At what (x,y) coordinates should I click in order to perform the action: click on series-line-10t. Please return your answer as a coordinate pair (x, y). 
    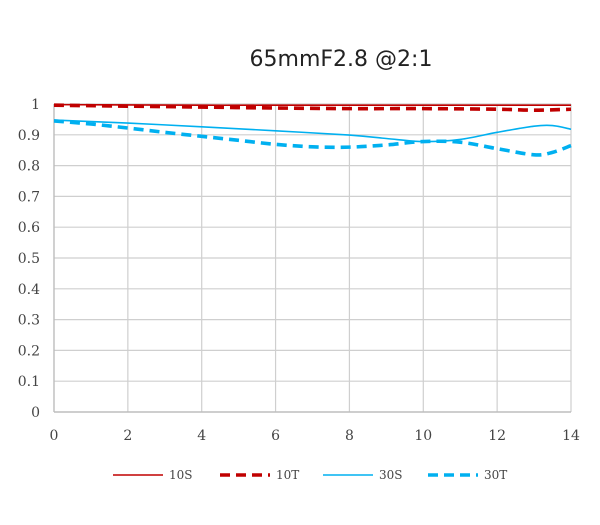
    Looking at the image, I should click on (312, 107).